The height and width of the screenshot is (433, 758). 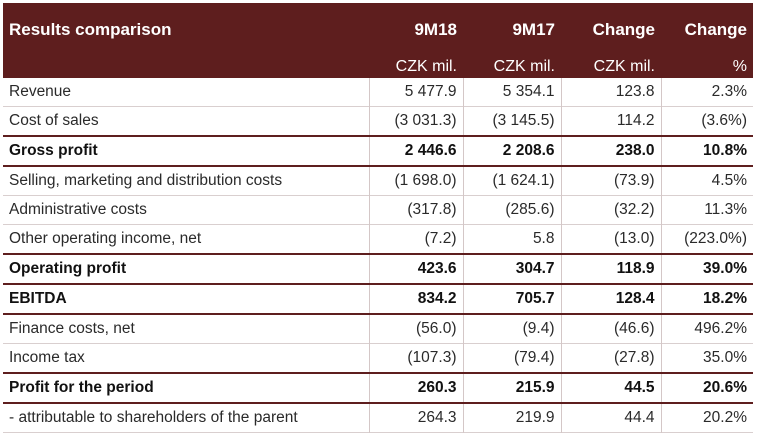 I want to click on row-label: Finance costs, net, so click(x=72, y=328).